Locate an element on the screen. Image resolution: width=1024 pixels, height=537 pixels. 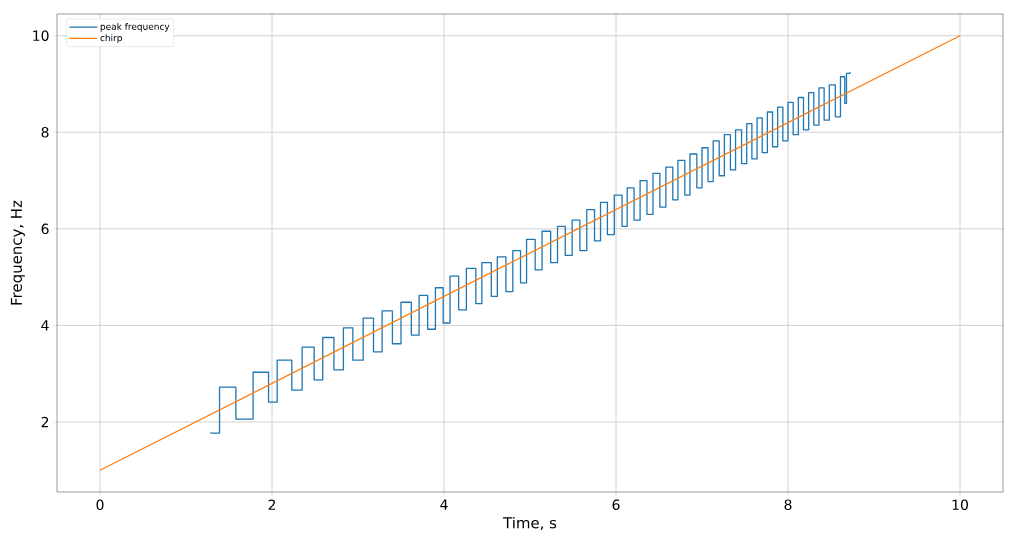
y-tick-label: 8 is located at coordinates (45, 132).